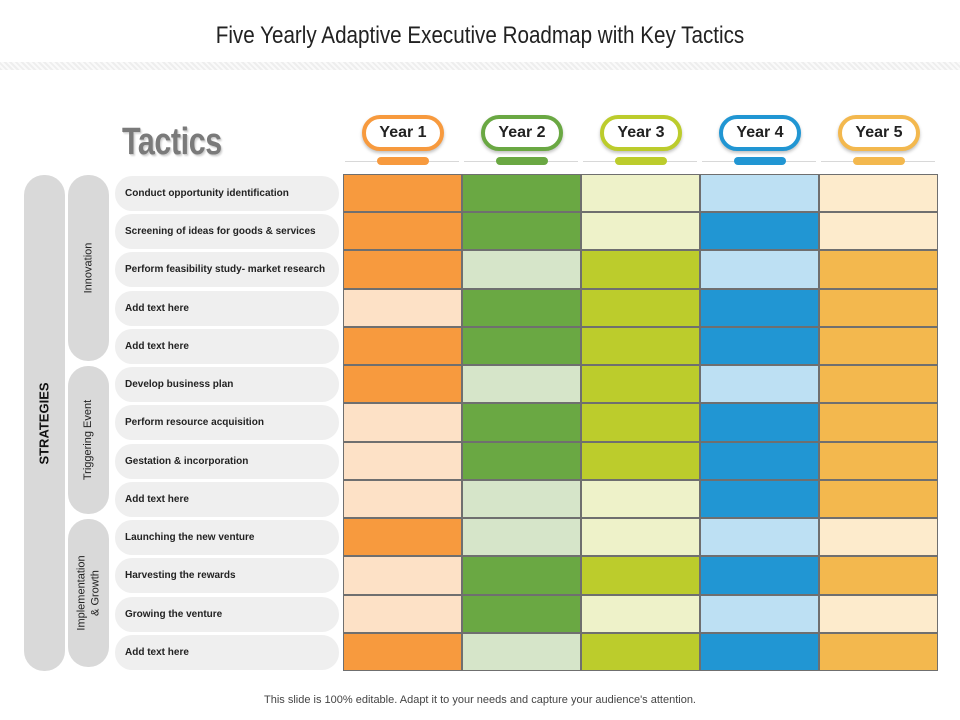  What do you see at coordinates (227, 576) in the screenshot?
I see `tactic-item: Harvesting the rewards` at bounding box center [227, 576].